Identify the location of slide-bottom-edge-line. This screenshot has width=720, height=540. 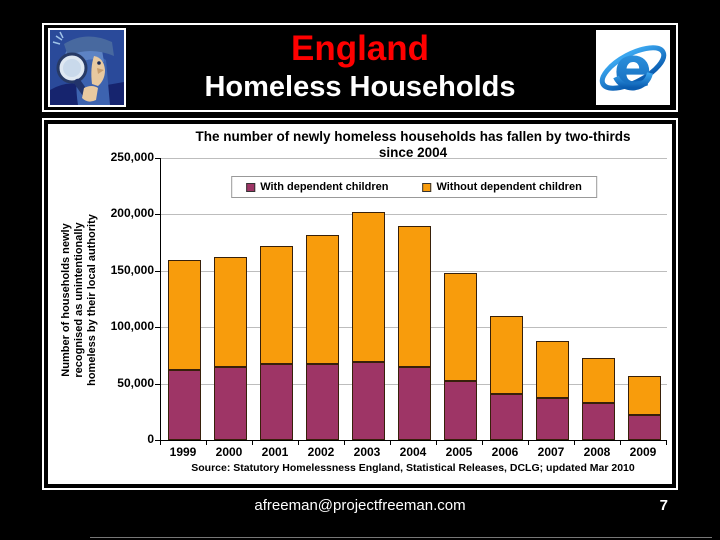
(401, 537).